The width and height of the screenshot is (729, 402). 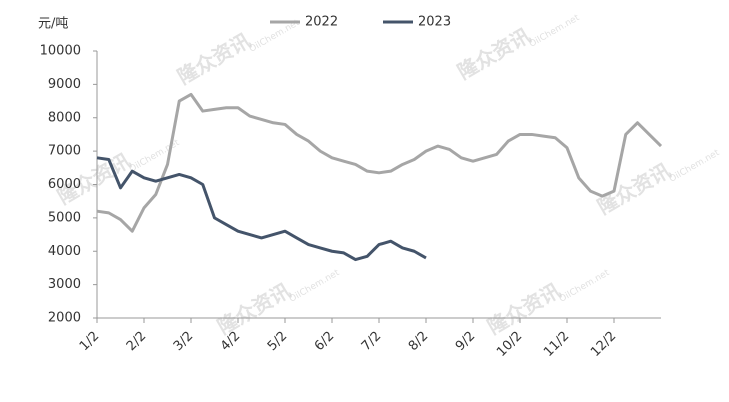 What do you see at coordinates (64, 117) in the screenshot?
I see `y-tick-label: 8000` at bounding box center [64, 117].